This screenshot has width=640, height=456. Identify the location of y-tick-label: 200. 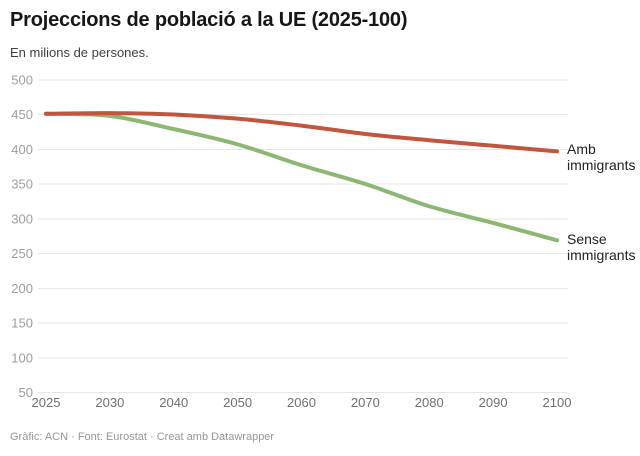
(22, 288).